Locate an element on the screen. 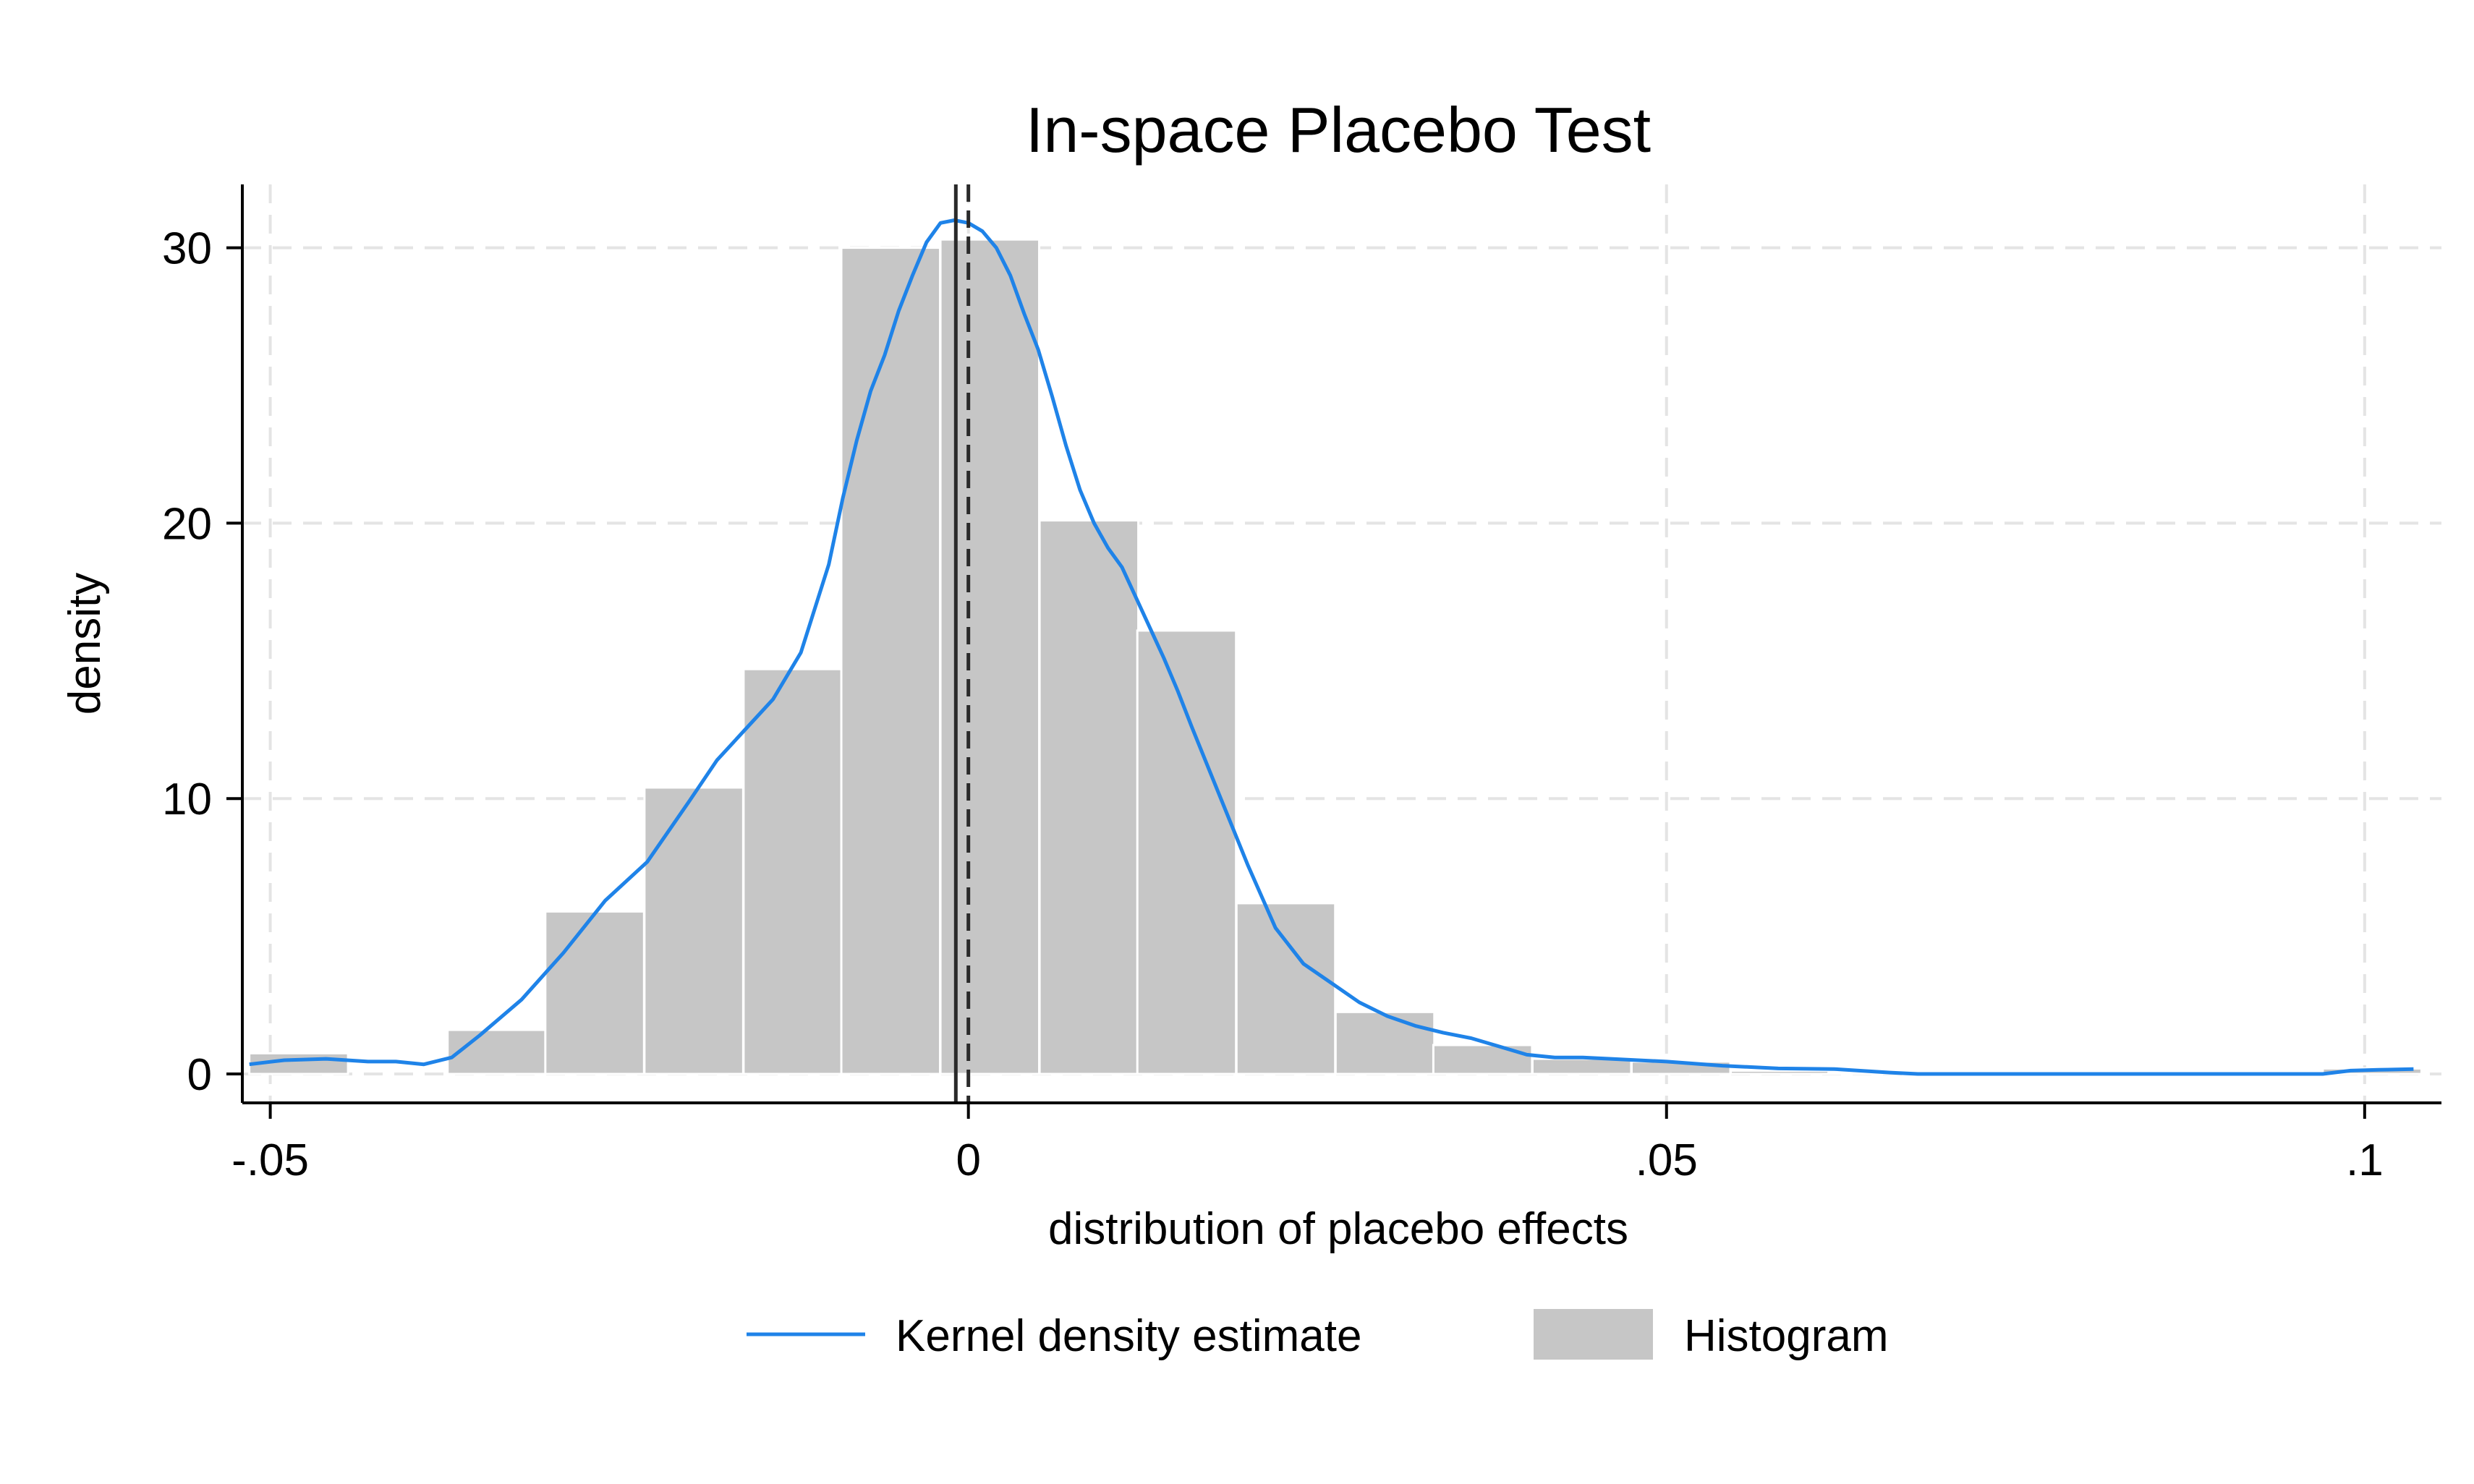  x-axis-label: distribution of placebo effects is located at coordinates (1338, 1229).